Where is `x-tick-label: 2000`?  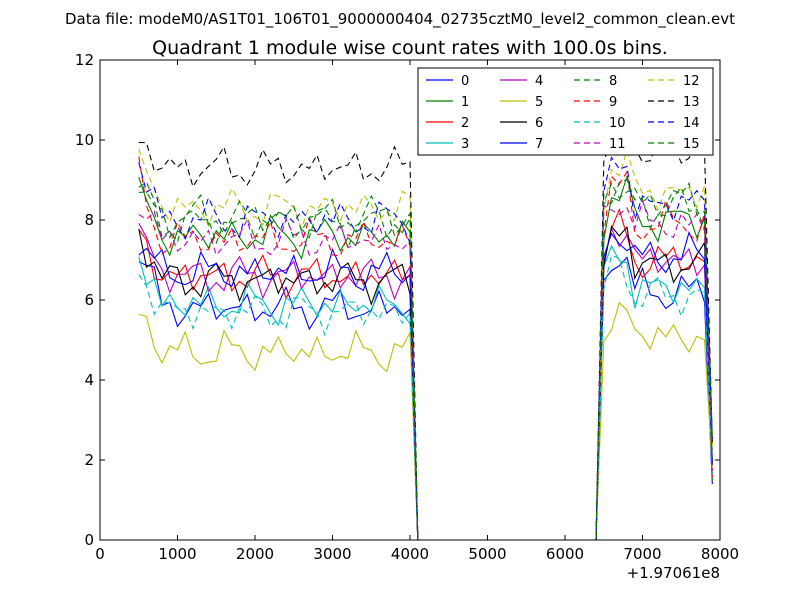
x-tick-label: 2000 is located at coordinates (255, 554).